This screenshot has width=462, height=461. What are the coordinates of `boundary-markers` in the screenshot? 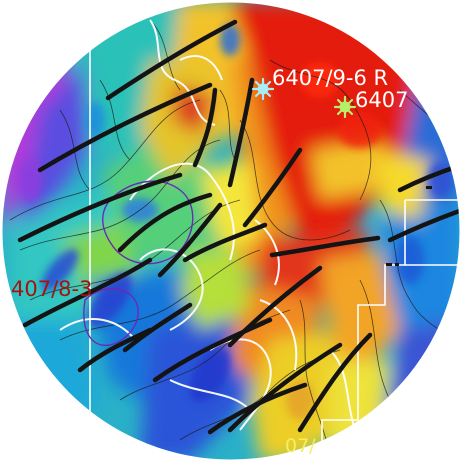 It's located at (409, 226).